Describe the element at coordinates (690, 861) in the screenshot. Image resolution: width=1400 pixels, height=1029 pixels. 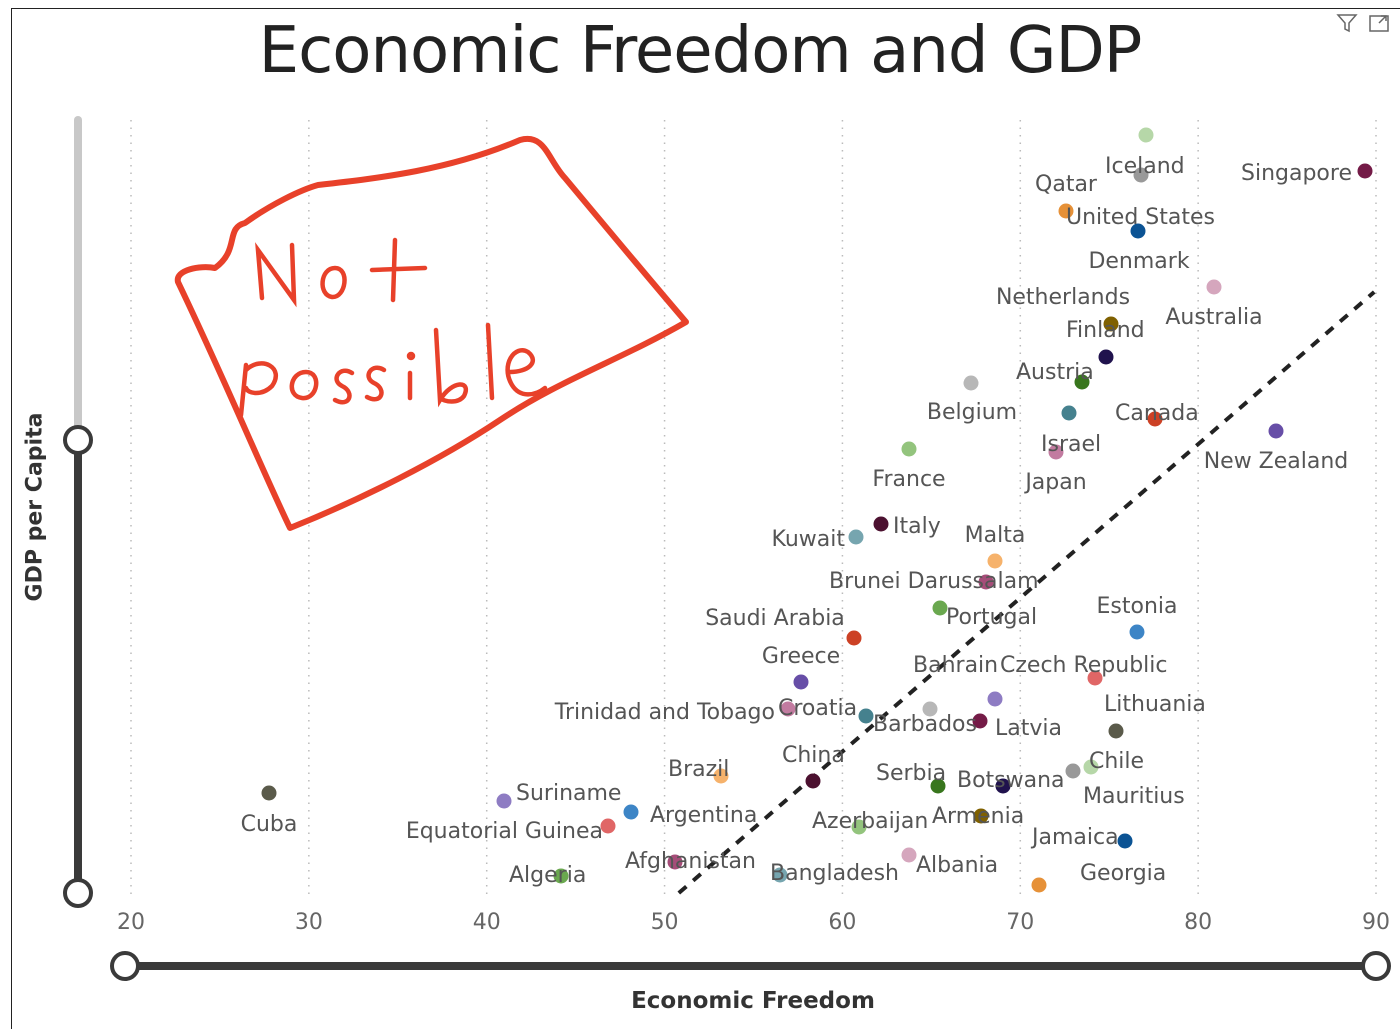
I see `point-label: Afghanistan` at that location.